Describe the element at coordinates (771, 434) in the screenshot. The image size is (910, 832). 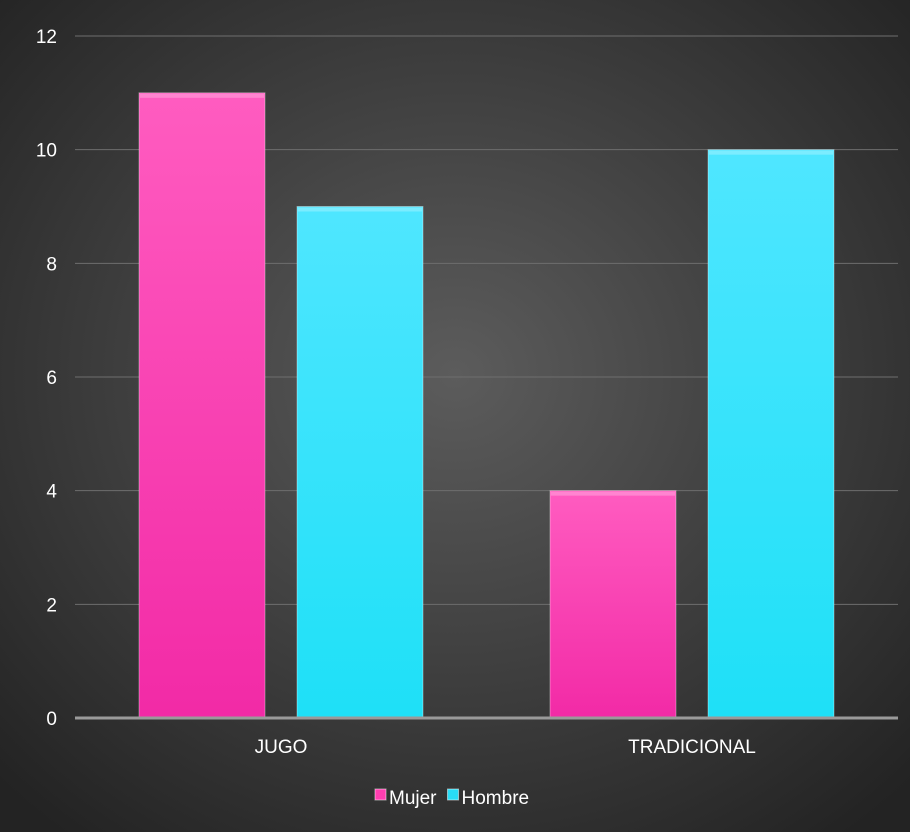
I see `bar-hombre-tradicional` at that location.